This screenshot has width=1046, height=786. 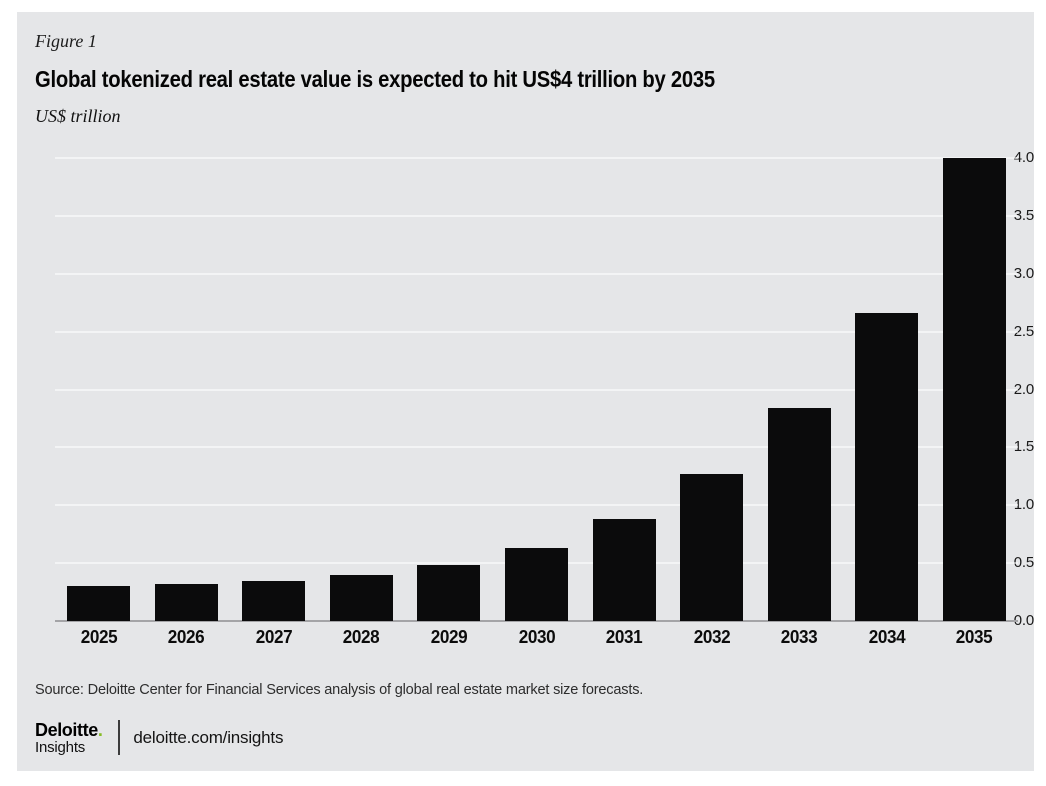 What do you see at coordinates (361, 637) in the screenshot?
I see `x-tick-label: 2028` at bounding box center [361, 637].